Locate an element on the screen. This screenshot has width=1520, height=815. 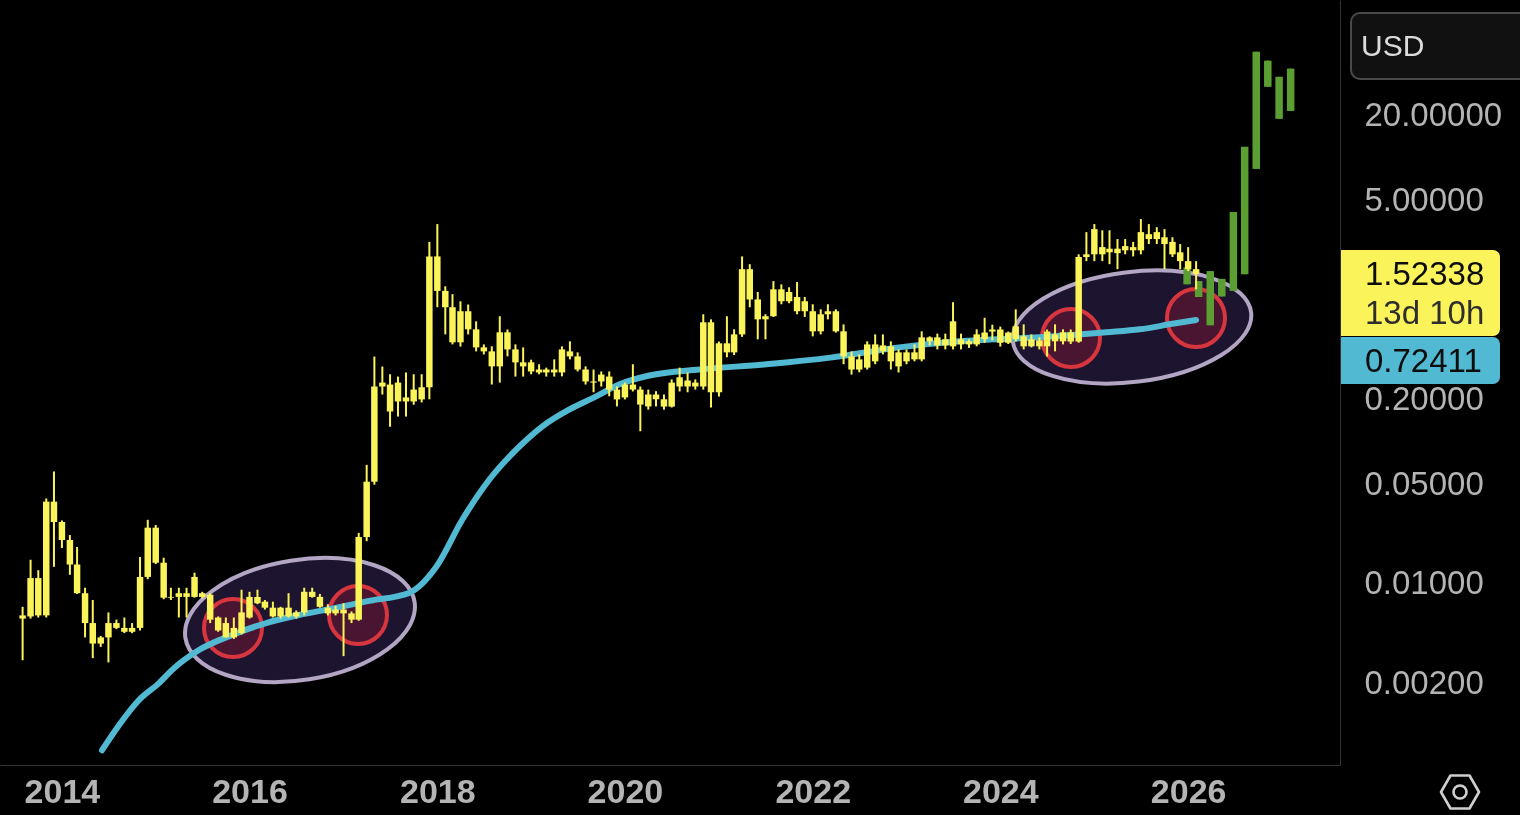
x-tick-label: 2018 is located at coordinates (438, 790).